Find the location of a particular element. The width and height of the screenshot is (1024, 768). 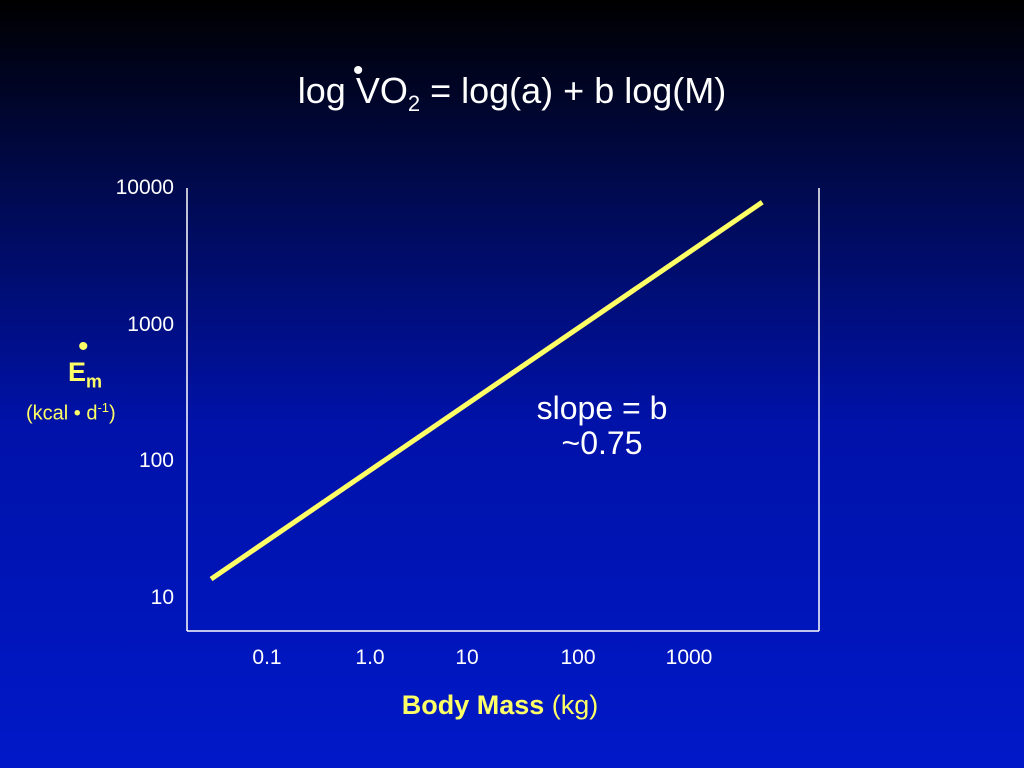

y-unit-sup: -1 is located at coordinates (103, 407).